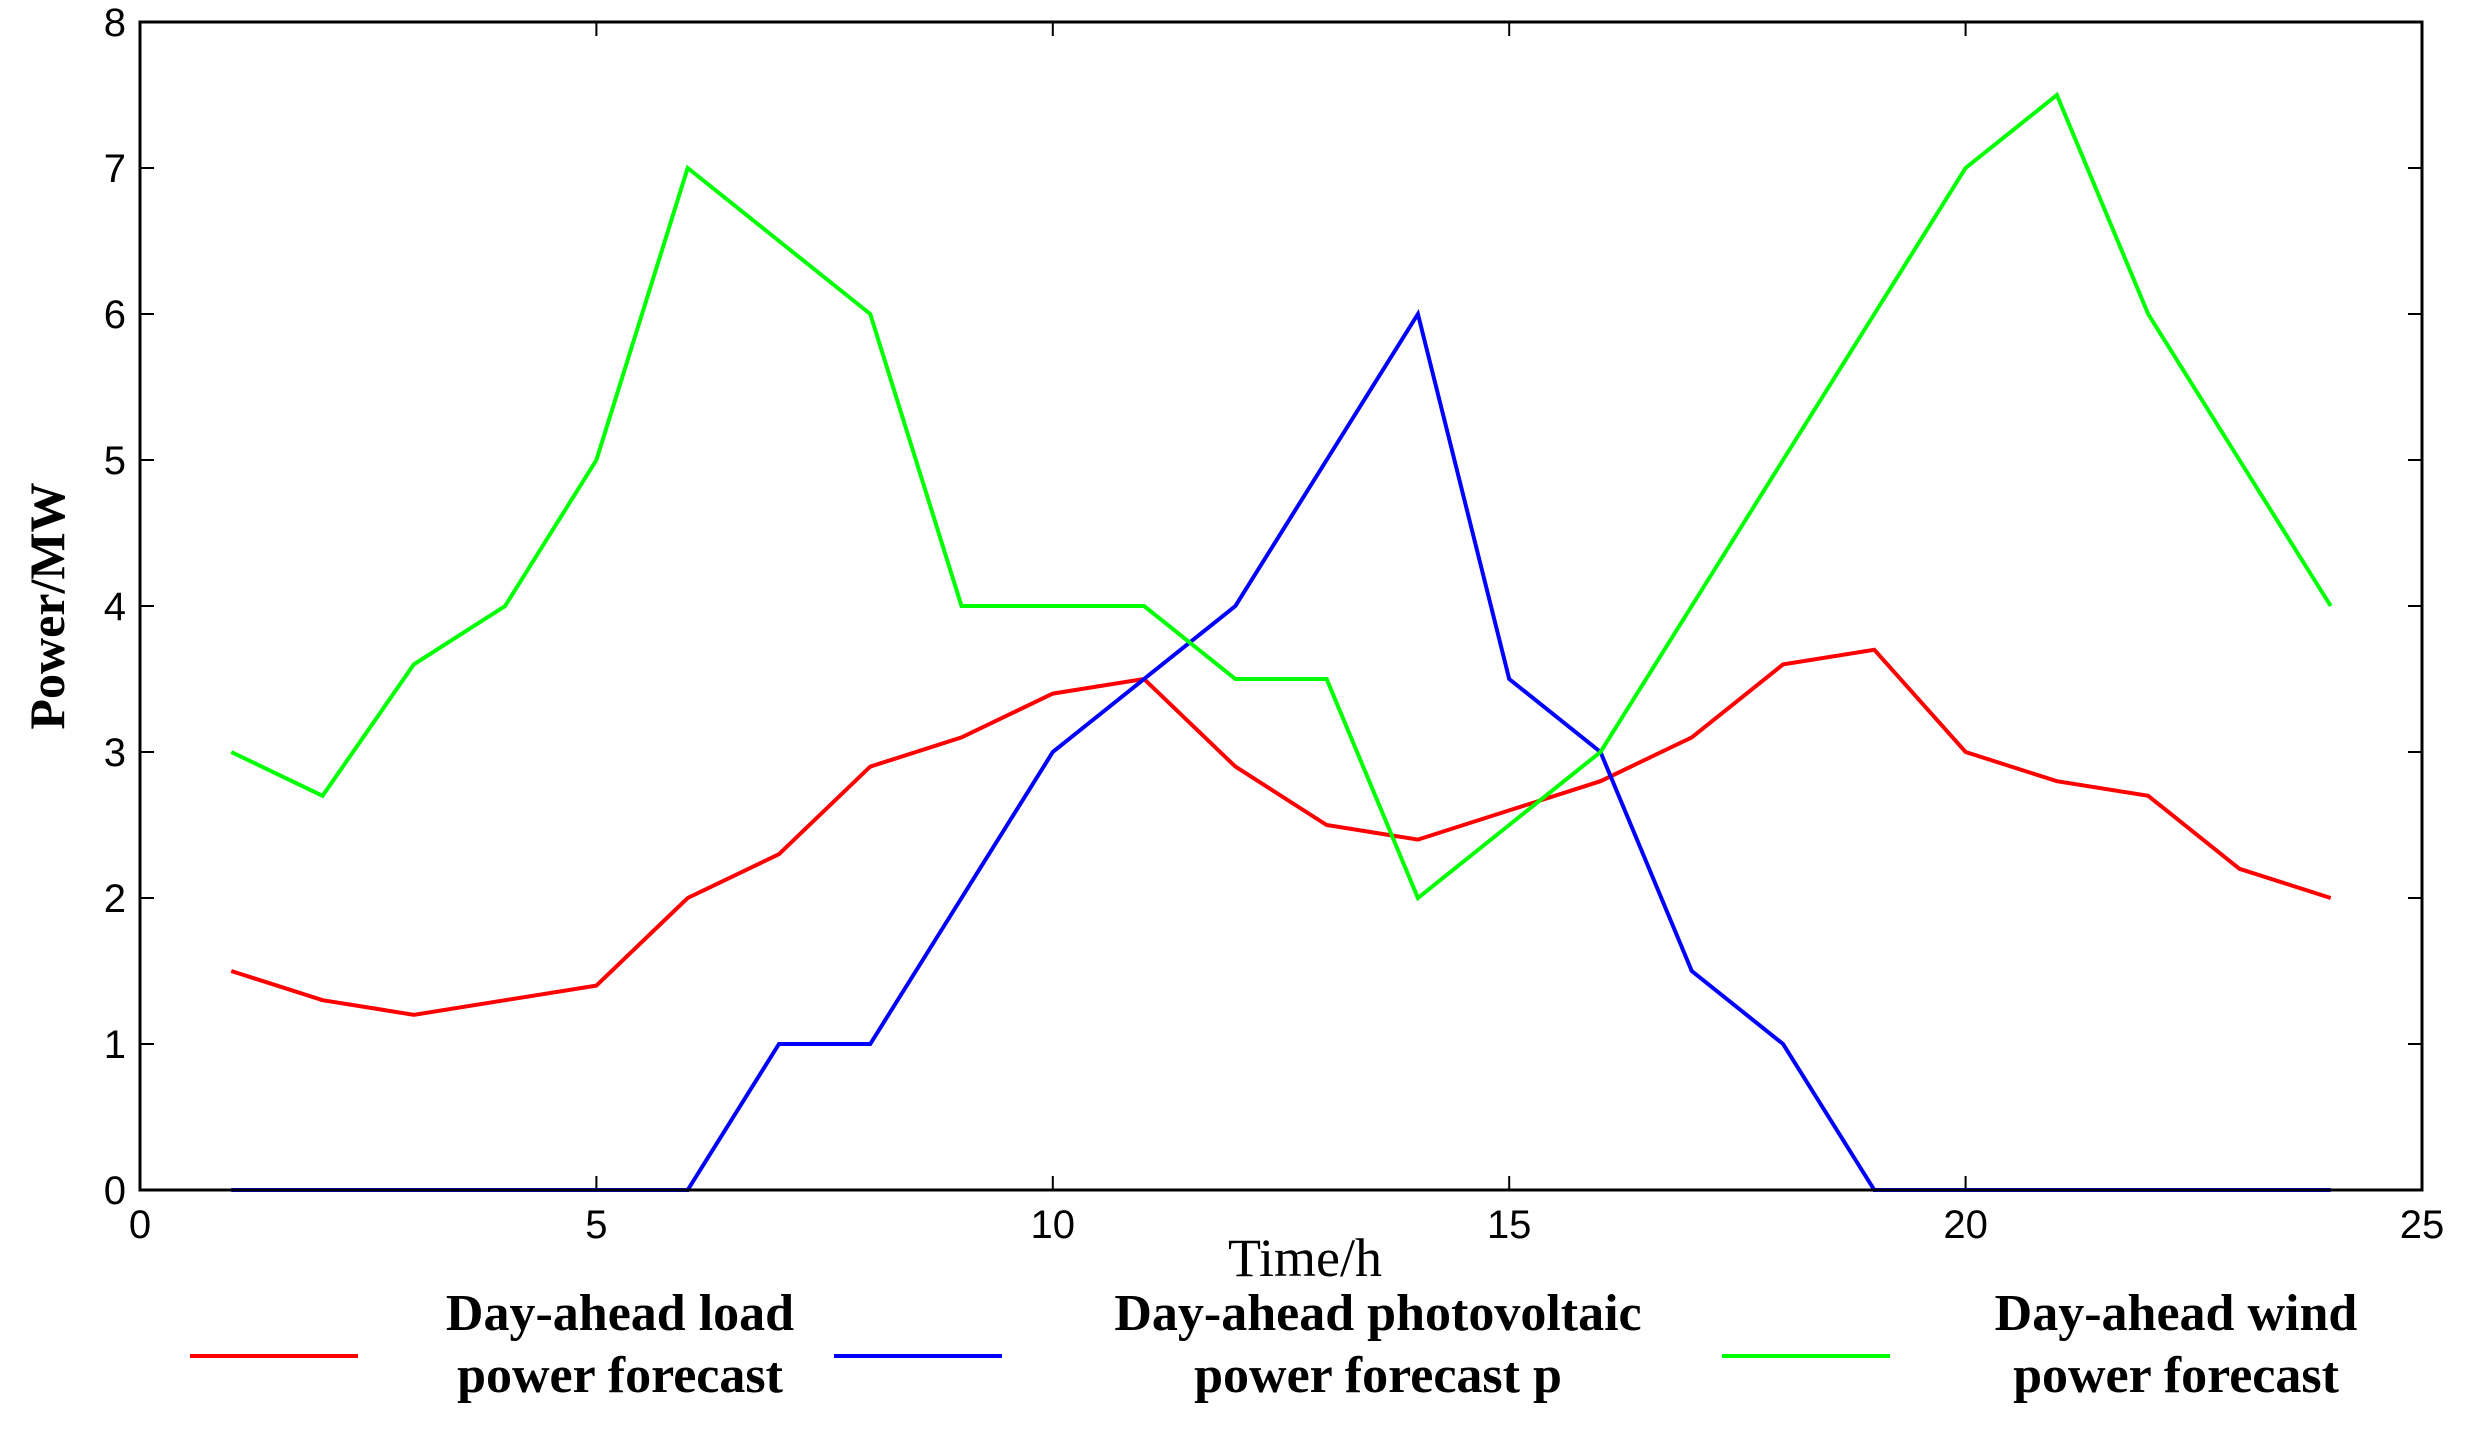 This screenshot has height=1430, width=2466. Describe the element at coordinates (140, 1225) in the screenshot. I see `x-tick-label: 0` at that location.